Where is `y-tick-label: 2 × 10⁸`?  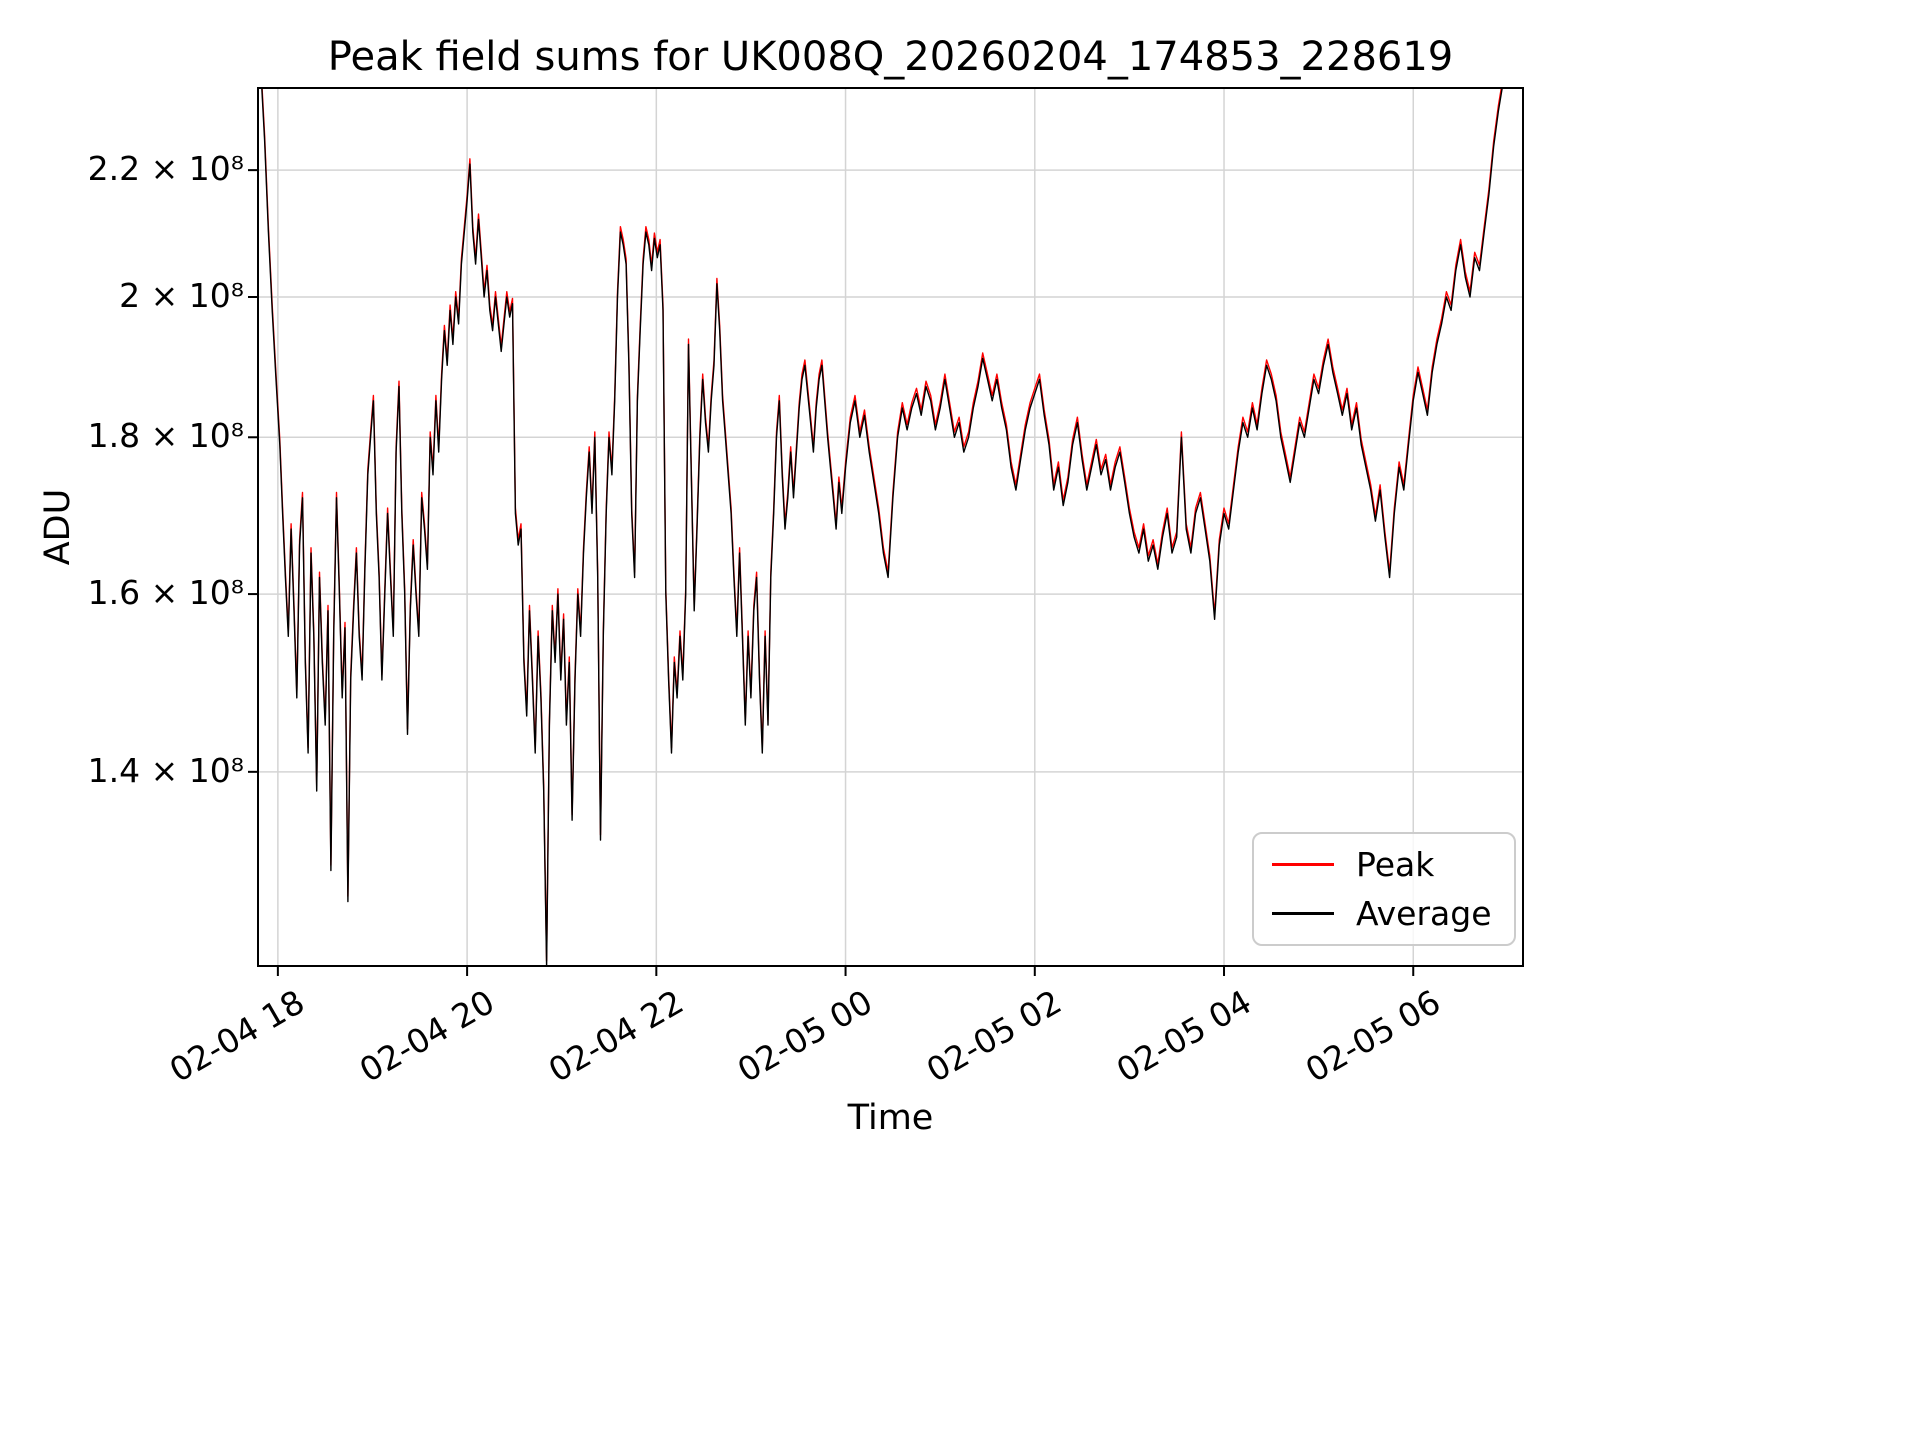
y-tick-label: 2 × 10⁸ is located at coordinates (181, 295).